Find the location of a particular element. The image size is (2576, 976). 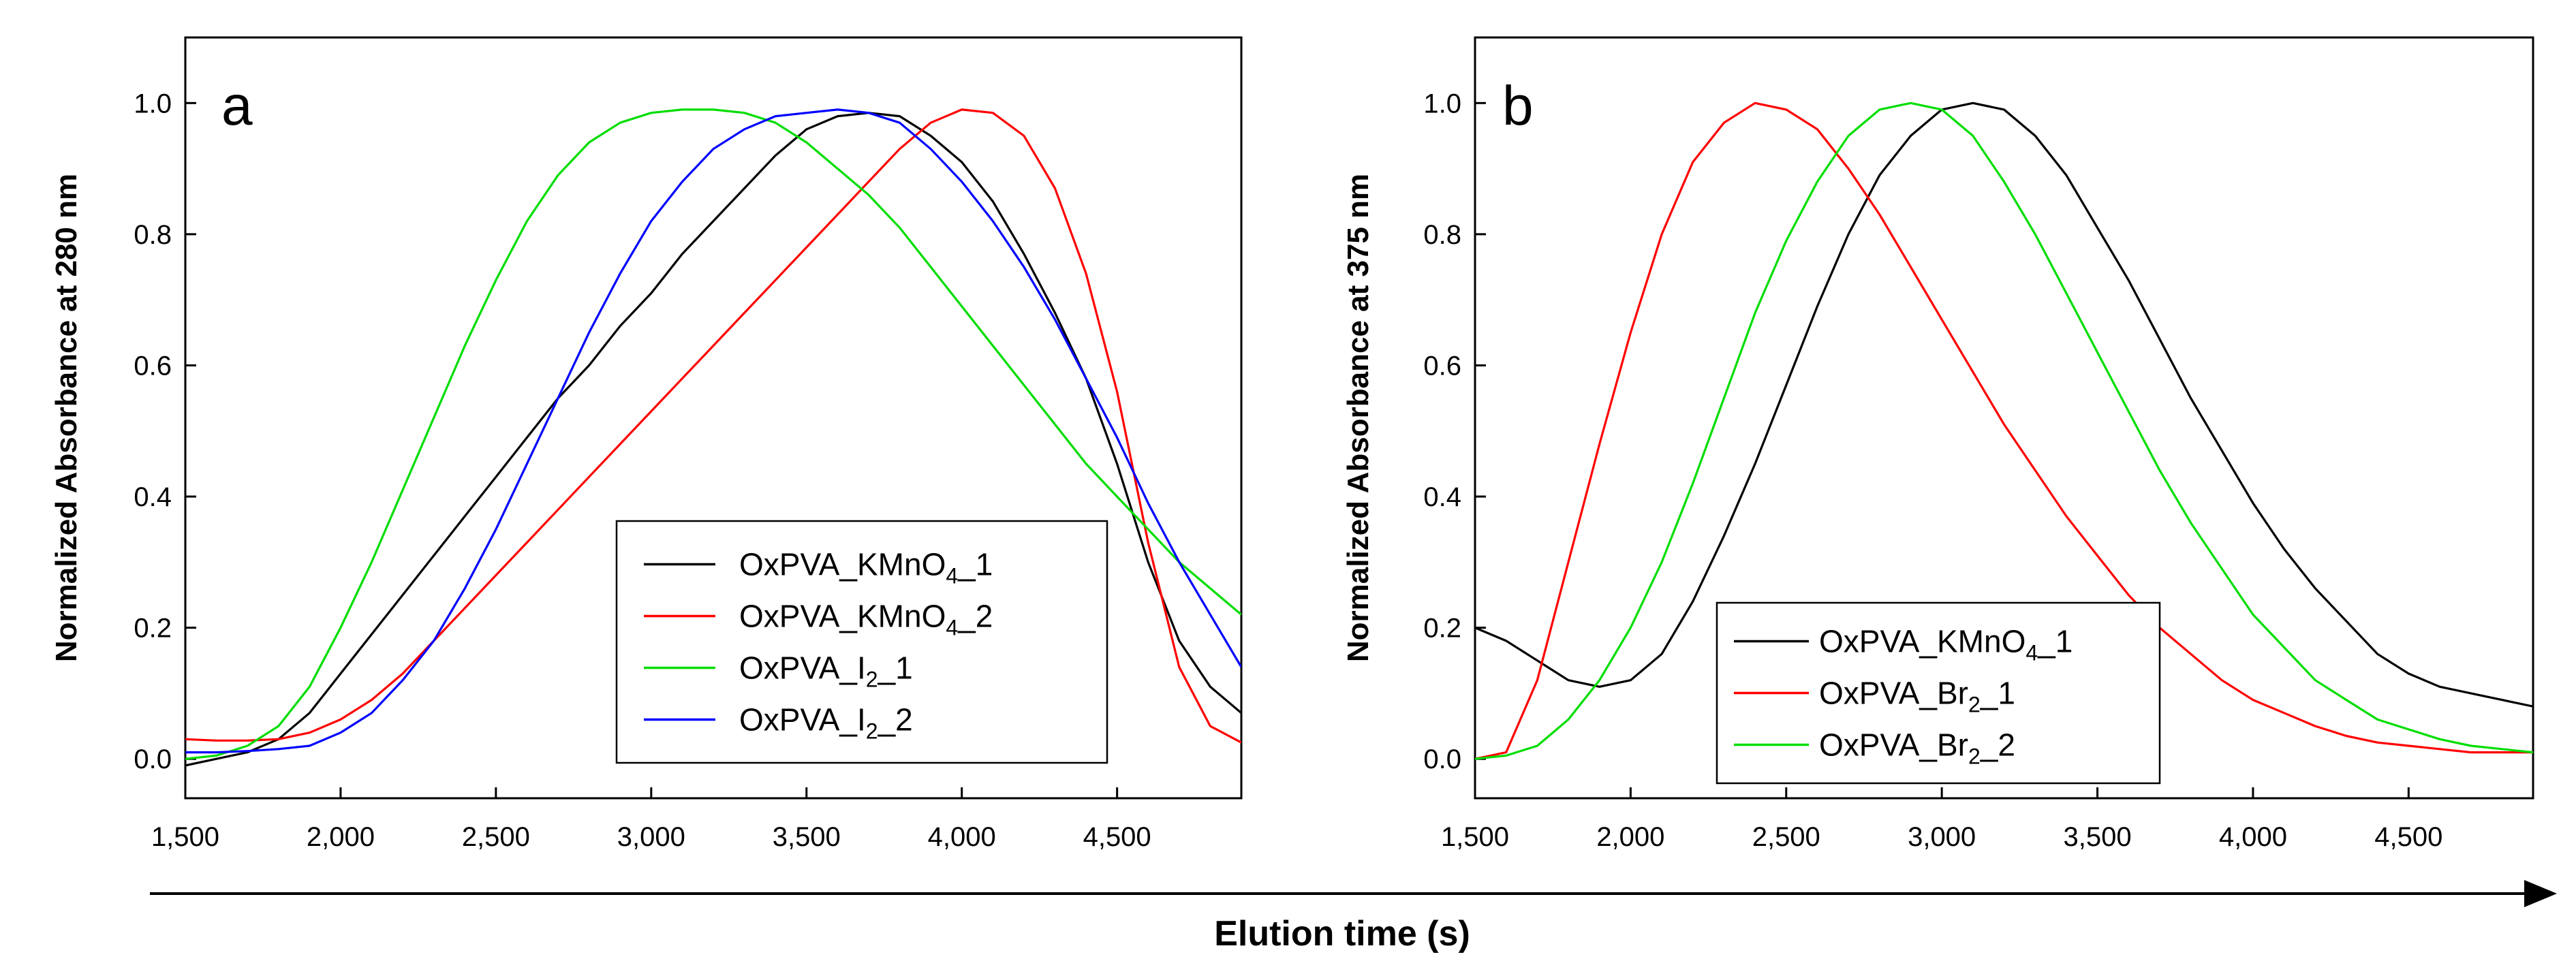

shared-x-axis-label: Elution time (s) is located at coordinates (1342, 934).